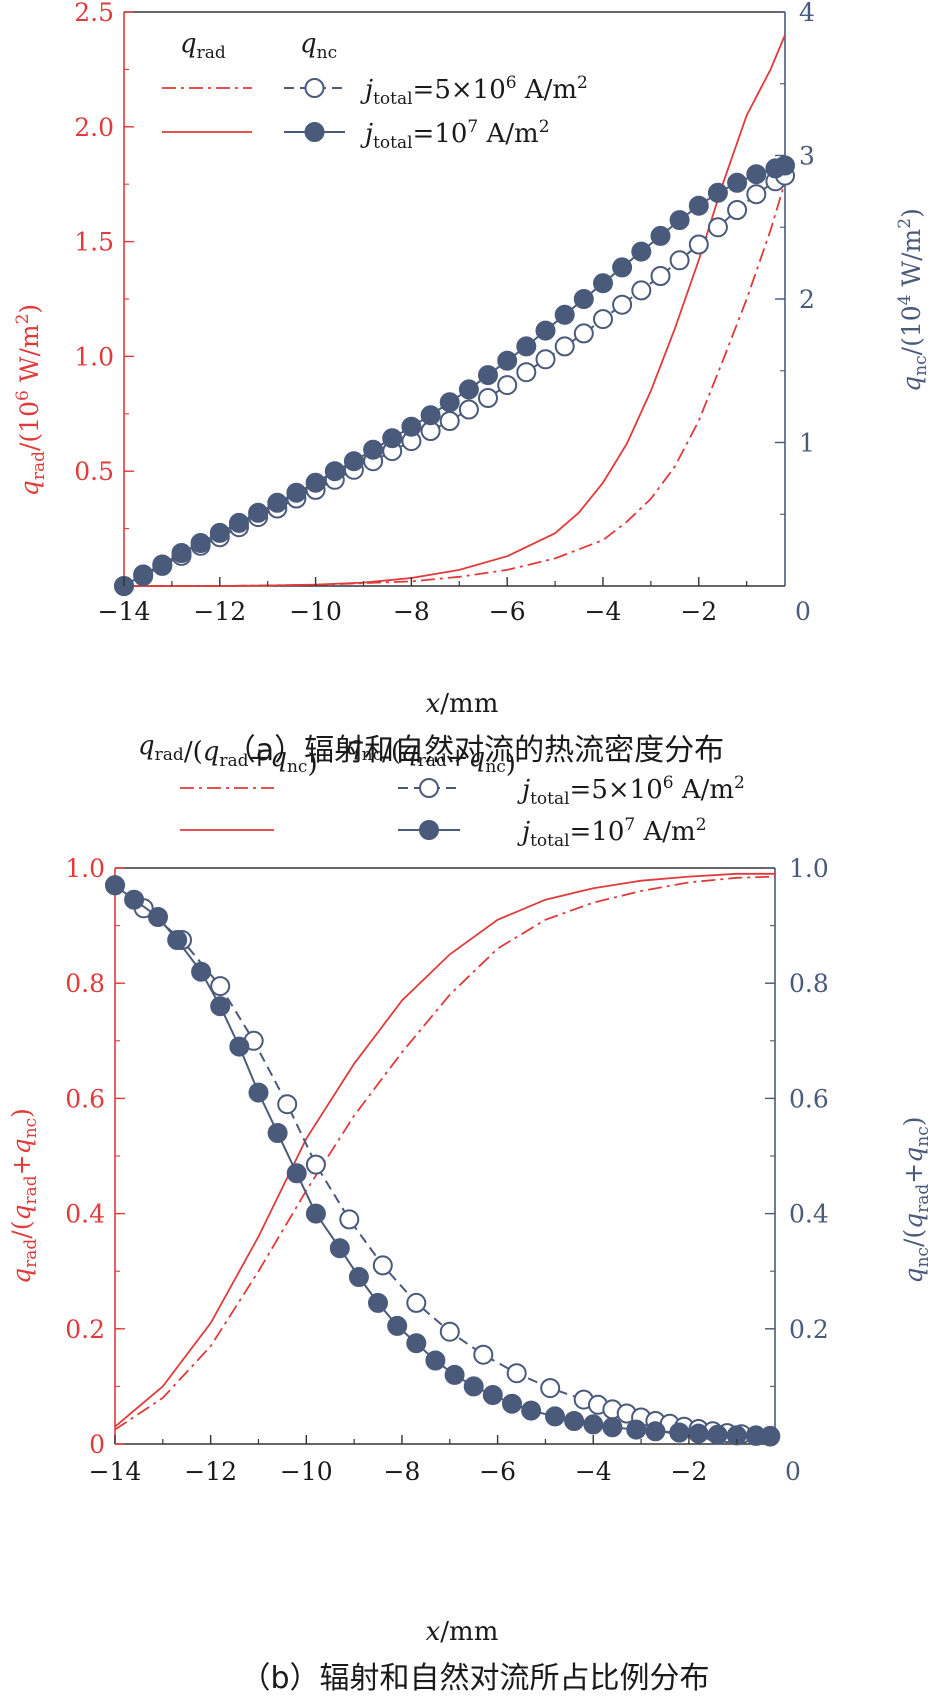 The width and height of the screenshot is (950, 1696). What do you see at coordinates (913, 300) in the screenshot?
I see `panel-a-right-ylabel: qnc/(104 W/m2)` at bounding box center [913, 300].